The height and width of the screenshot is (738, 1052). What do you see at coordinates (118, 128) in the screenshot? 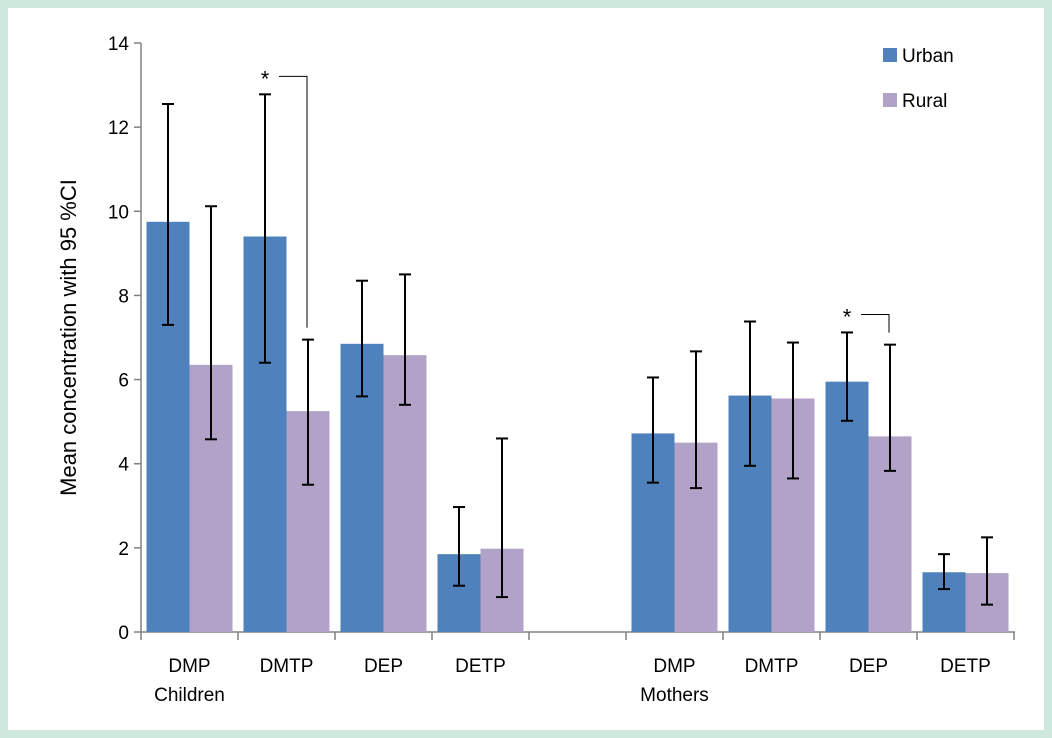
I see `y-tick-label: 12` at bounding box center [118, 128].